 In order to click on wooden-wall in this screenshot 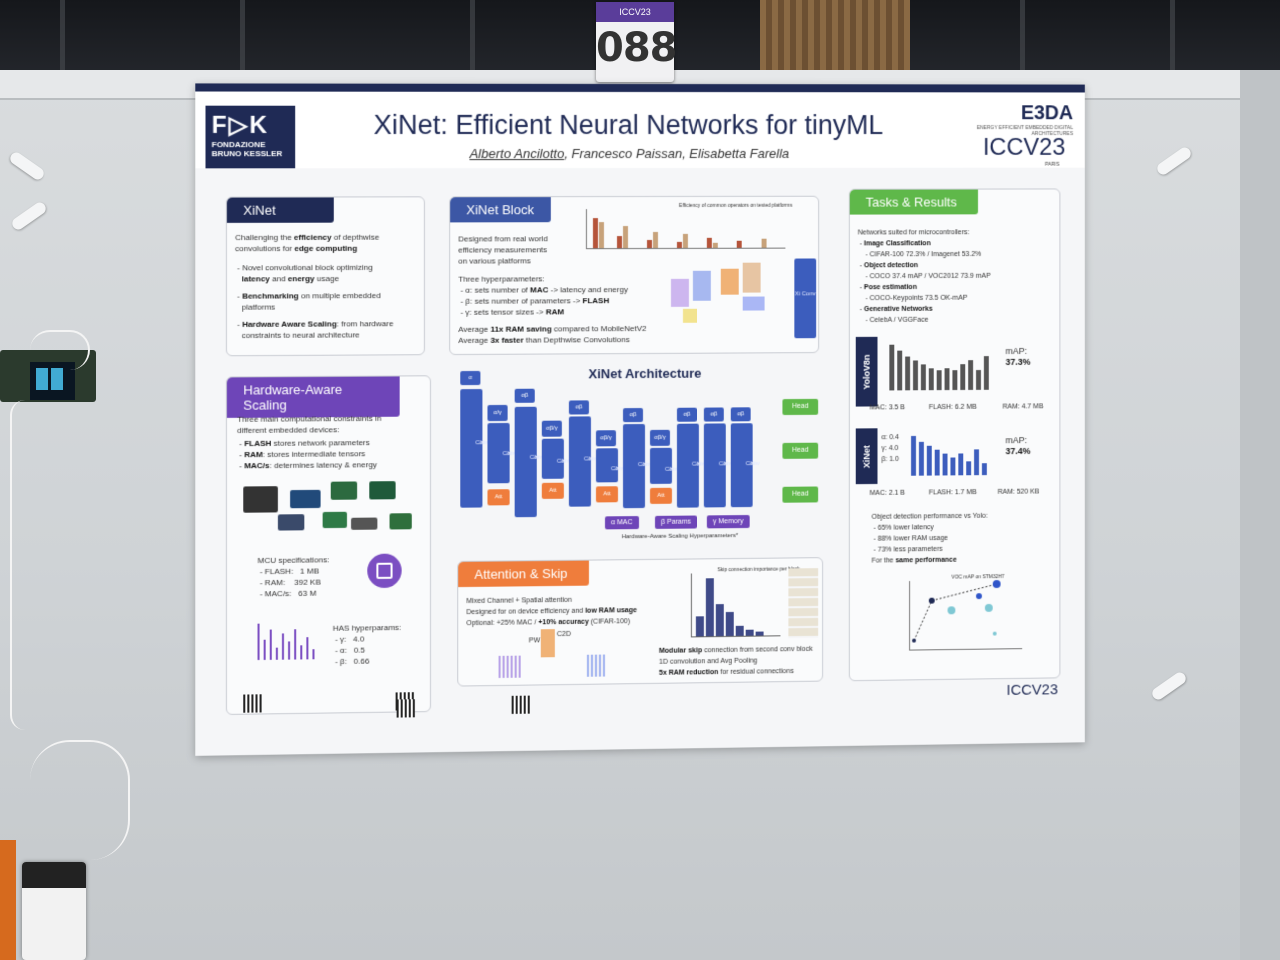, I will do `click(835, 37)`.